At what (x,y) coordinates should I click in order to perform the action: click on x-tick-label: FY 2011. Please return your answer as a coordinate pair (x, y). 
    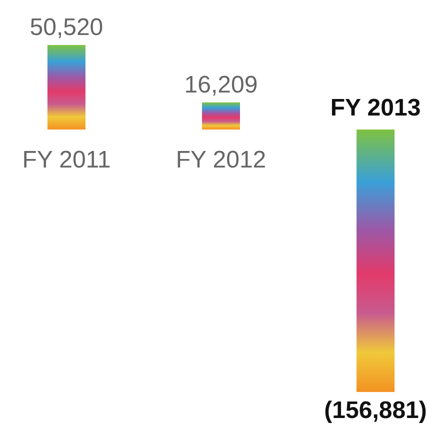
    Looking at the image, I should click on (66, 160).